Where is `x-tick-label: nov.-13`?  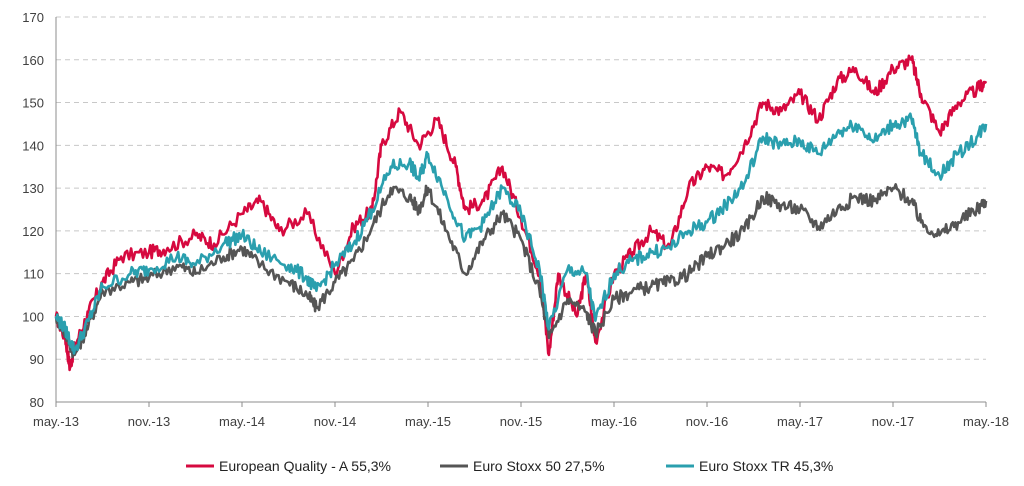
x-tick-label: nov.-13 is located at coordinates (149, 421).